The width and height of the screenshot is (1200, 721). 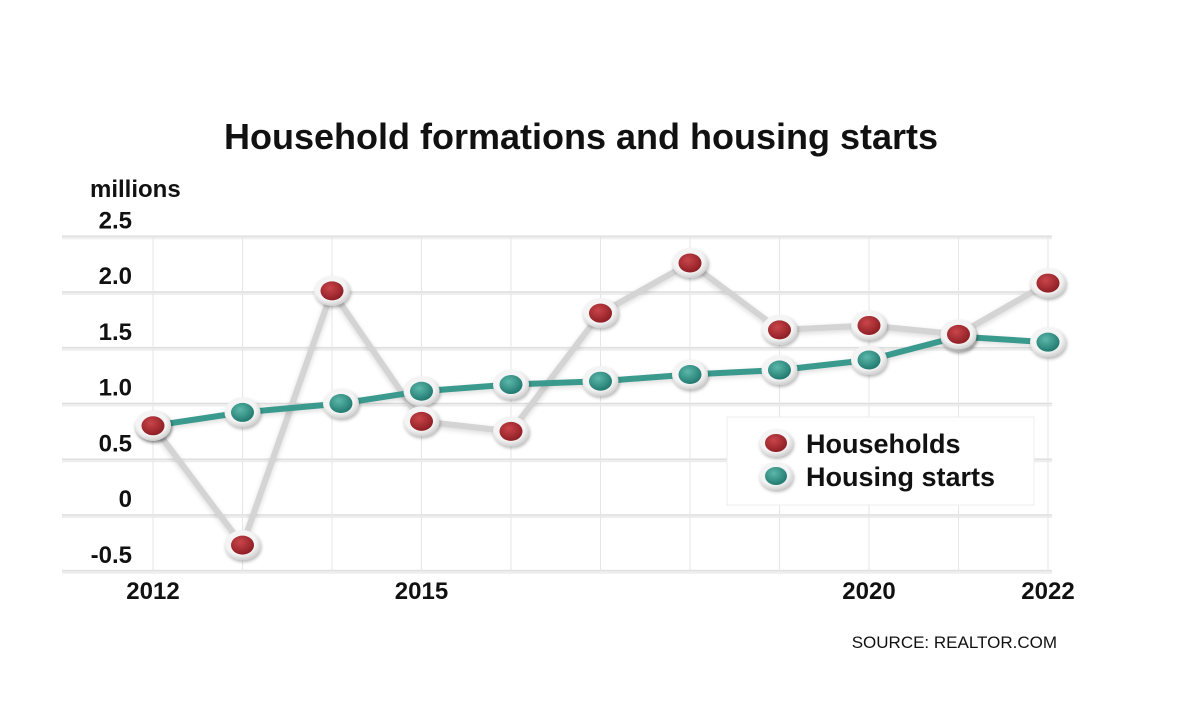 I want to click on y-tick-label: 2.5, so click(x=115, y=220).